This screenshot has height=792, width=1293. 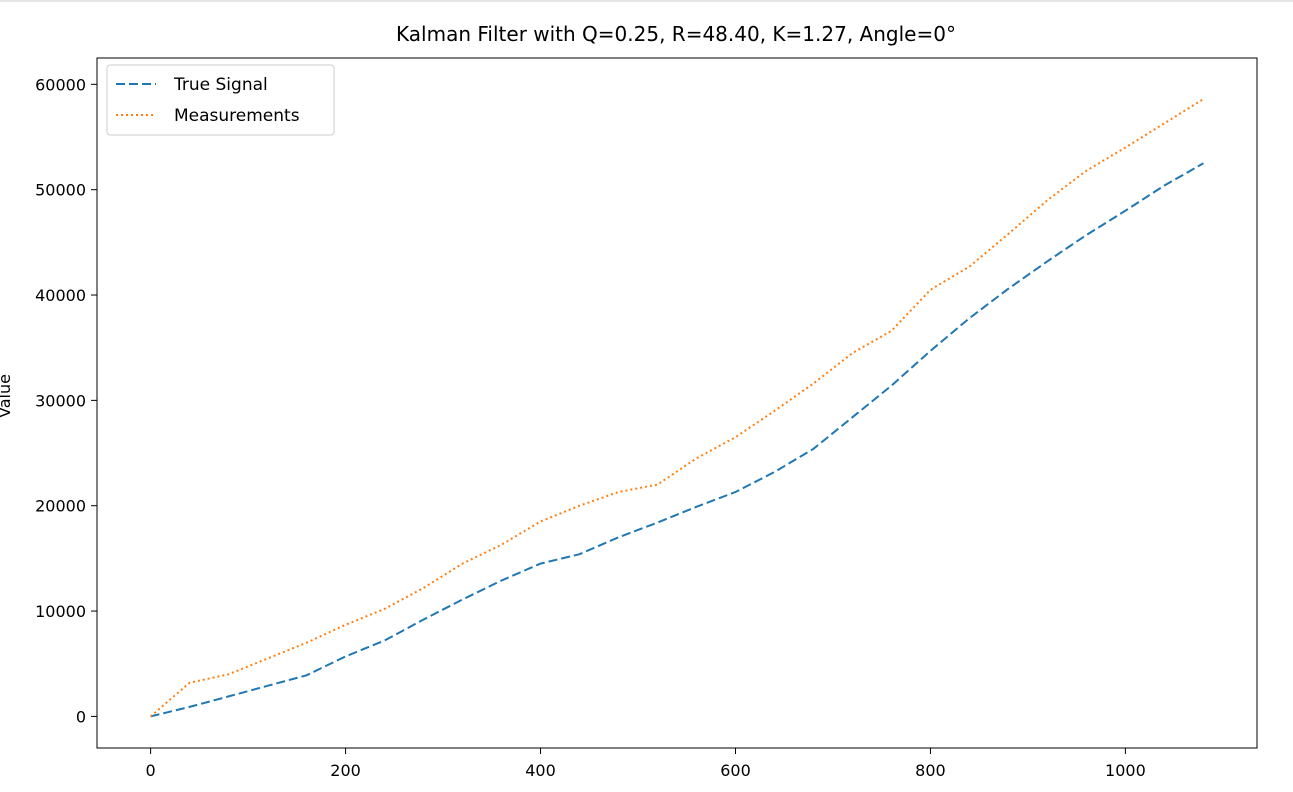 I want to click on y-tick-label: 30000, so click(x=60, y=400).